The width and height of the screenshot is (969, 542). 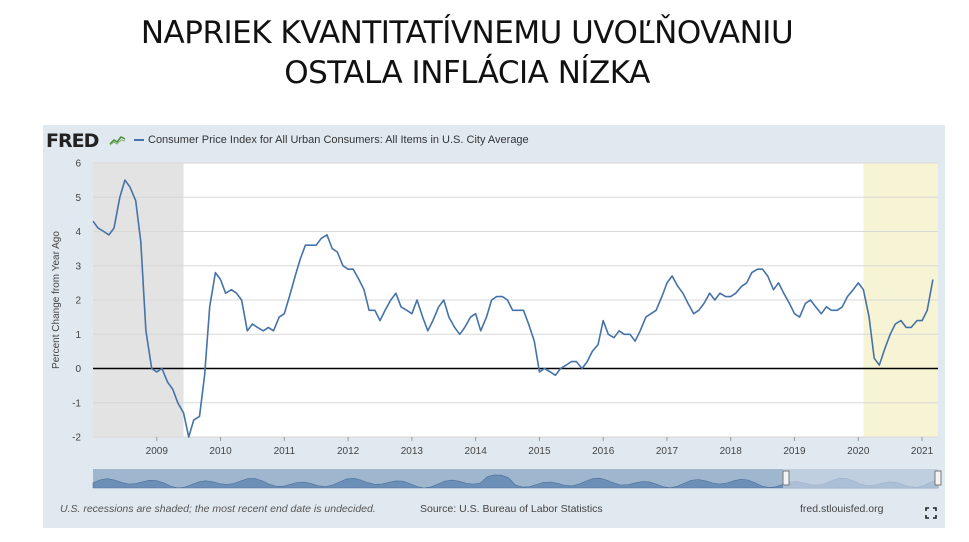 What do you see at coordinates (72, 141) in the screenshot?
I see `fred-logo: FRED` at bounding box center [72, 141].